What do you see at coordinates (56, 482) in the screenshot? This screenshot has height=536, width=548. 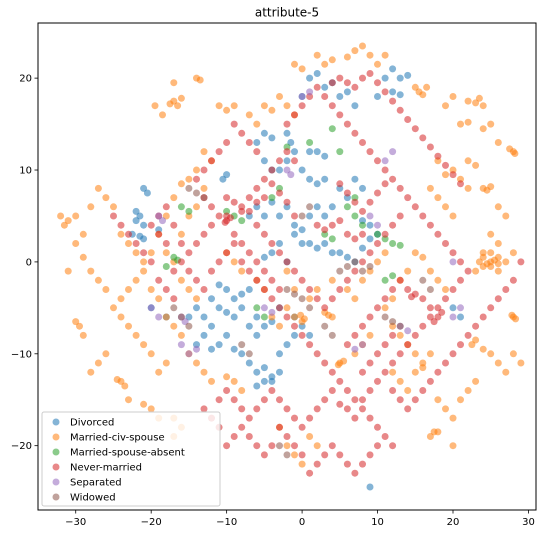 I see `legend-marker` at bounding box center [56, 482].